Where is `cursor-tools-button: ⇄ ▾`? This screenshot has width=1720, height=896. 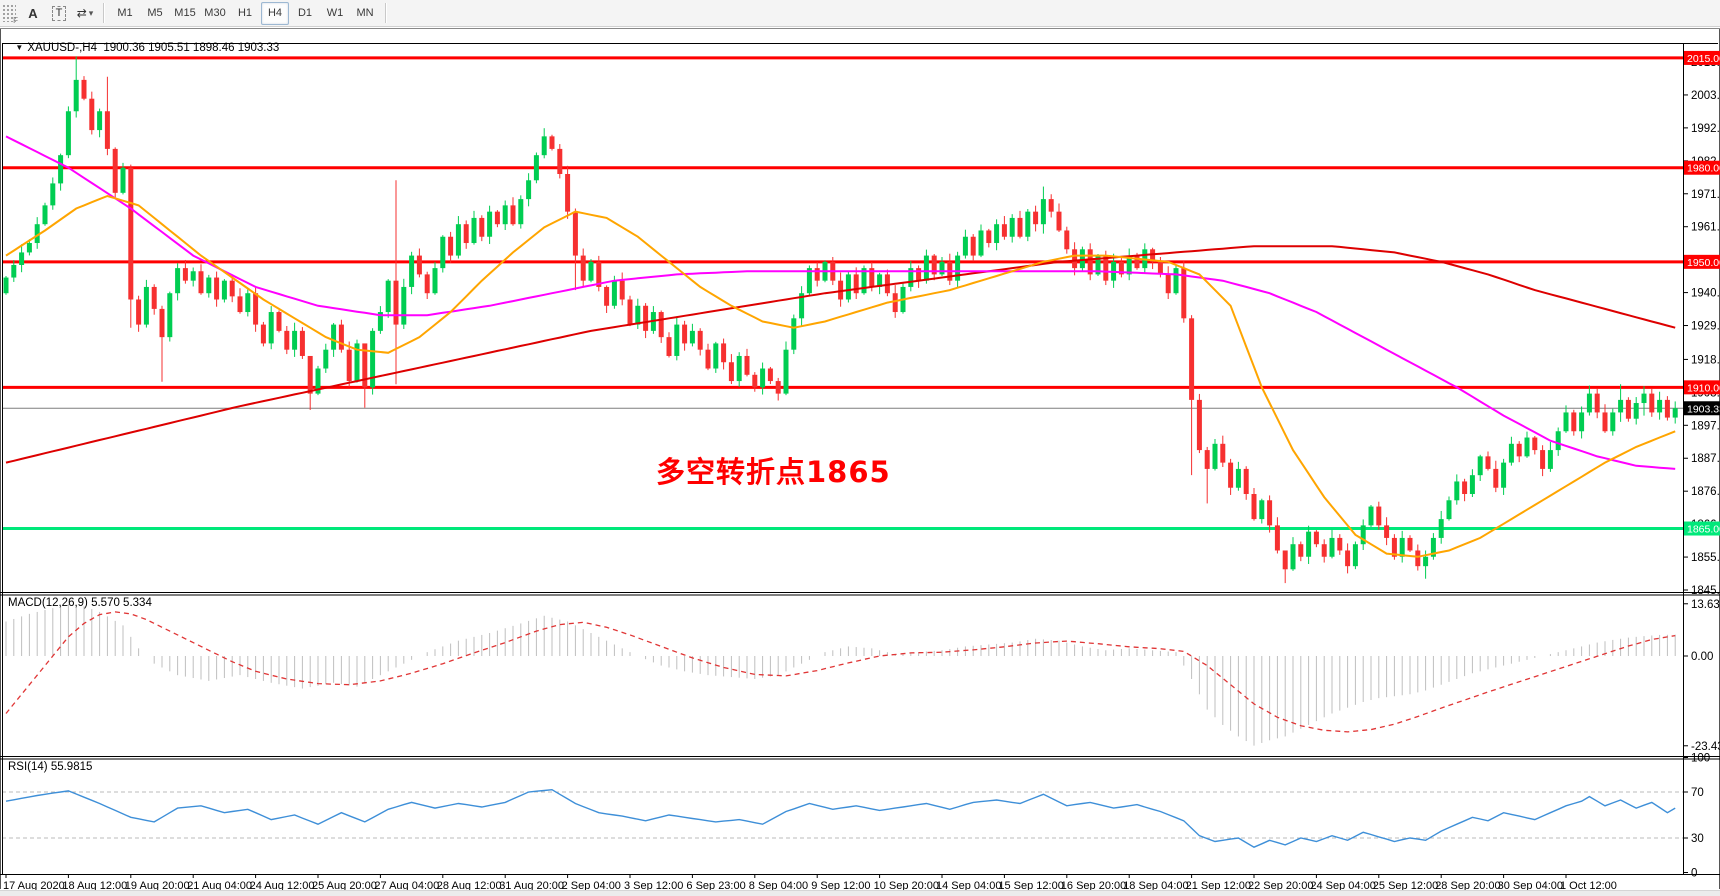
cursor-tools-button: ⇄ ▾ is located at coordinates (85, 13).